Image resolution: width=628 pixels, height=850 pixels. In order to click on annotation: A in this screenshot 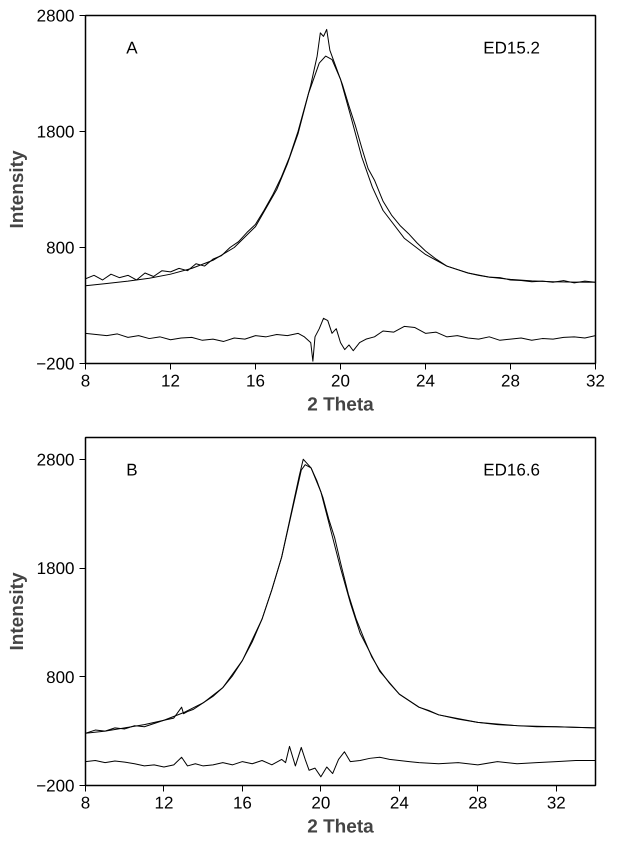, I will do `click(132, 48)`.